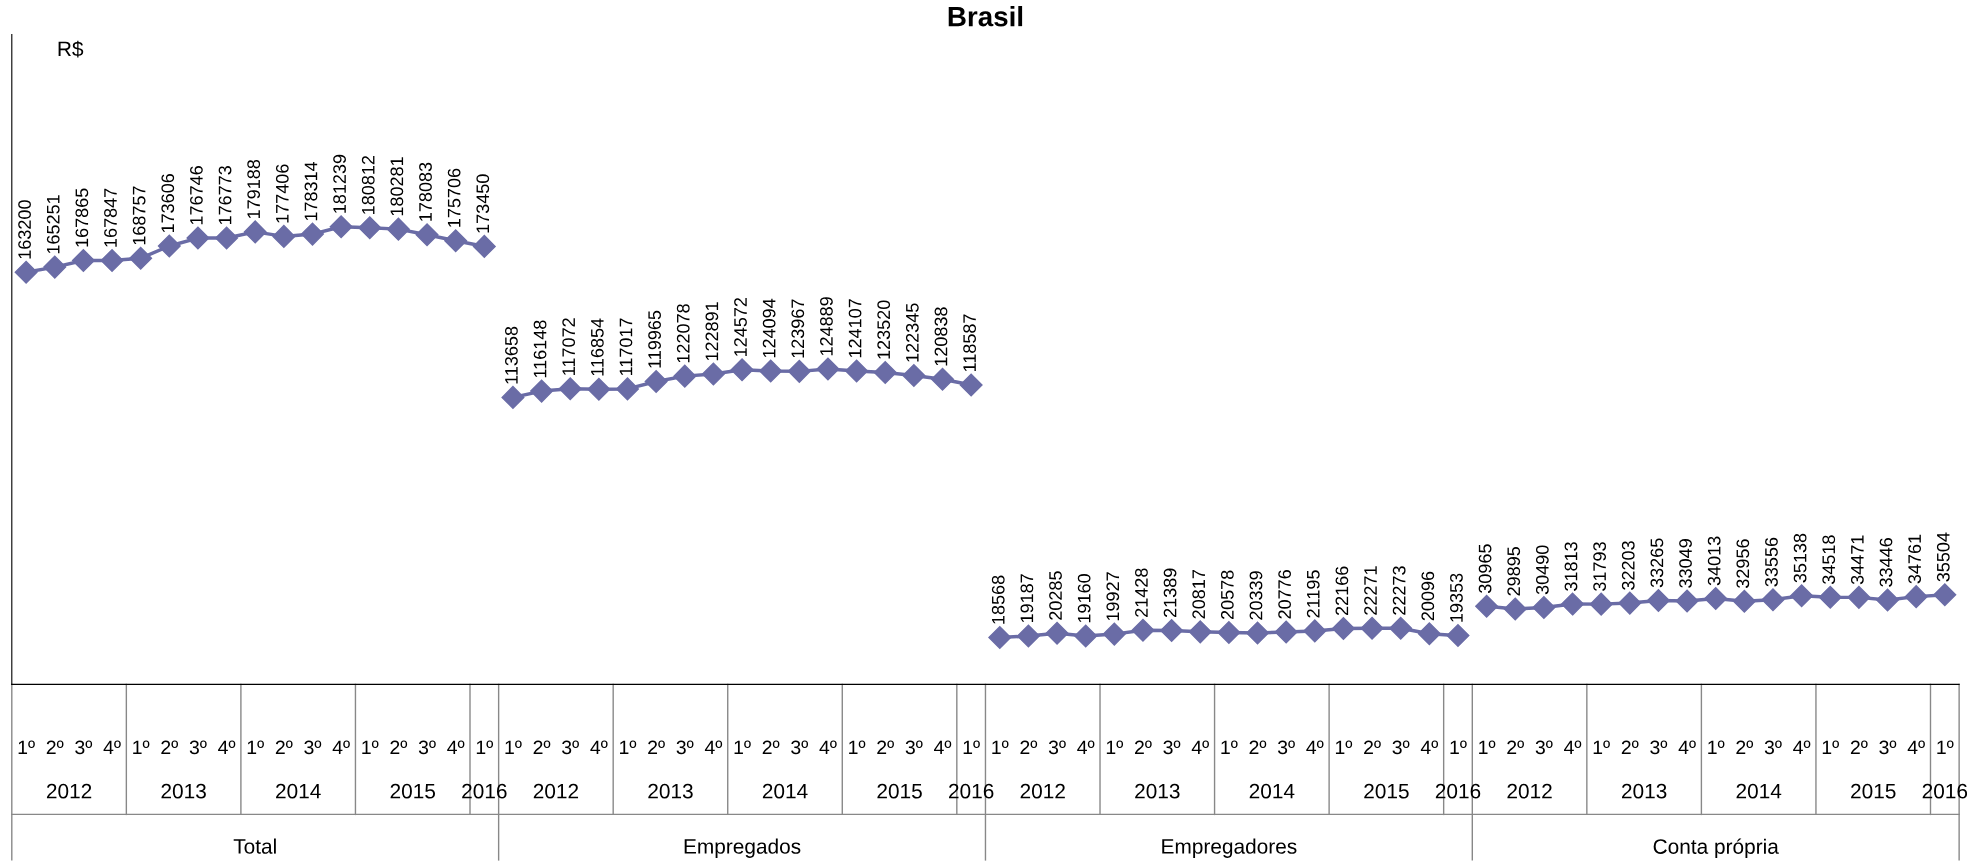 This screenshot has height=862, width=1967. What do you see at coordinates (311, 191) in the screenshot?
I see `data-label: 178314` at bounding box center [311, 191].